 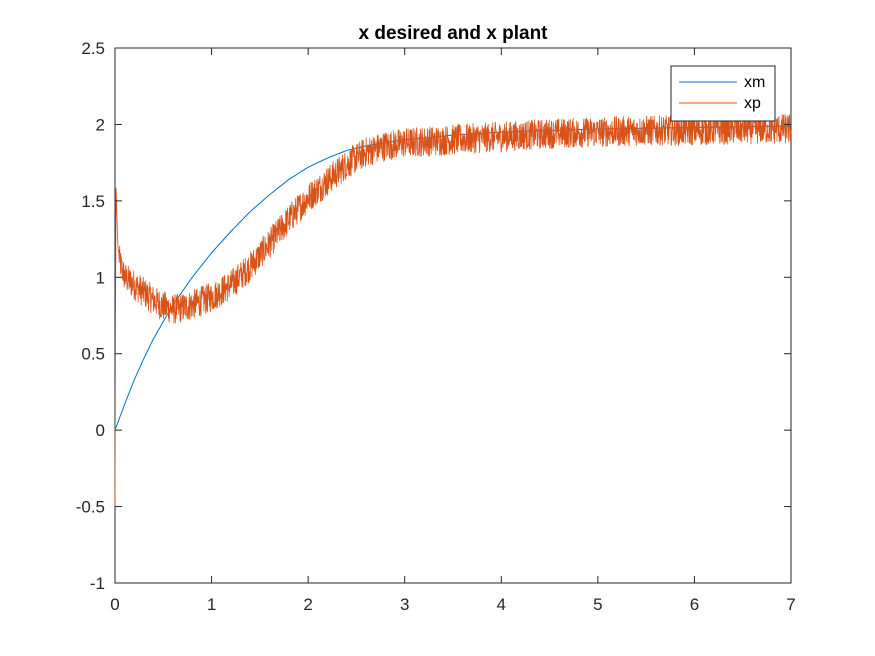 What do you see at coordinates (754, 82) in the screenshot?
I see `legend-label-xm: xm` at bounding box center [754, 82].